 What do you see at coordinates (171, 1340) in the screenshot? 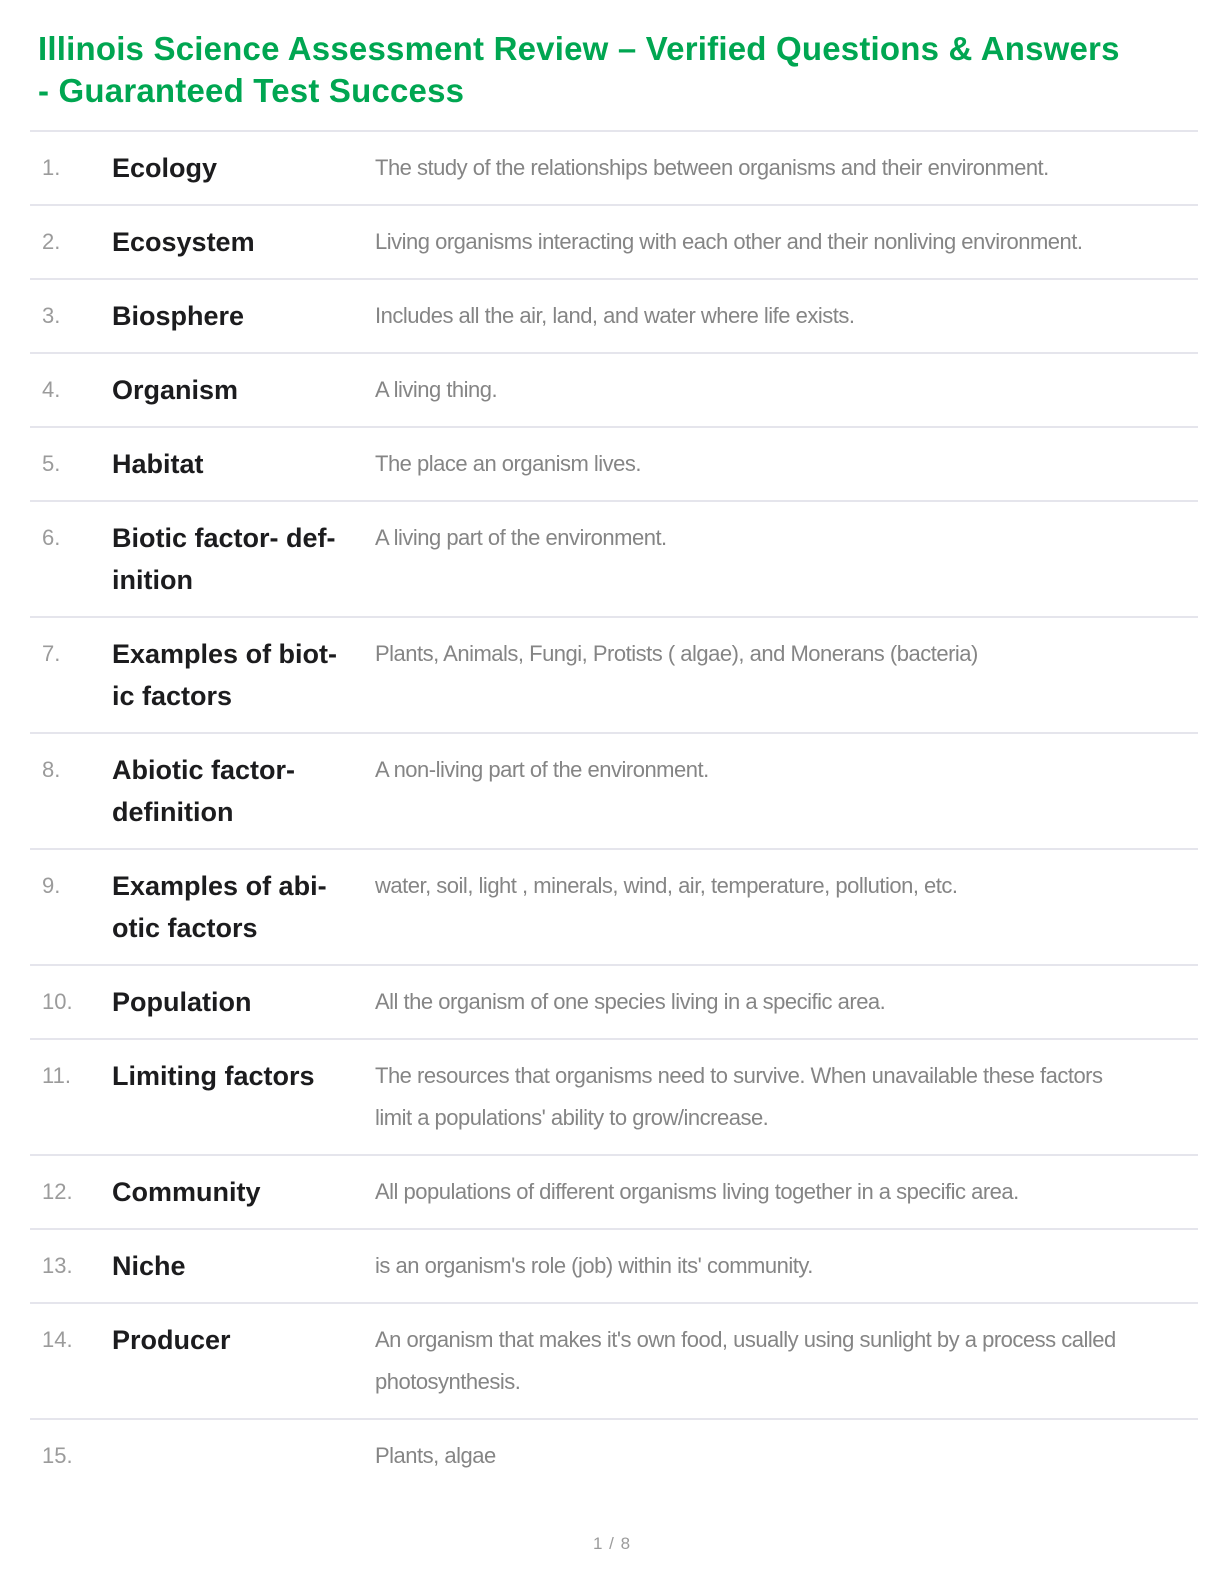
I see `row-term: Producer` at bounding box center [171, 1340].